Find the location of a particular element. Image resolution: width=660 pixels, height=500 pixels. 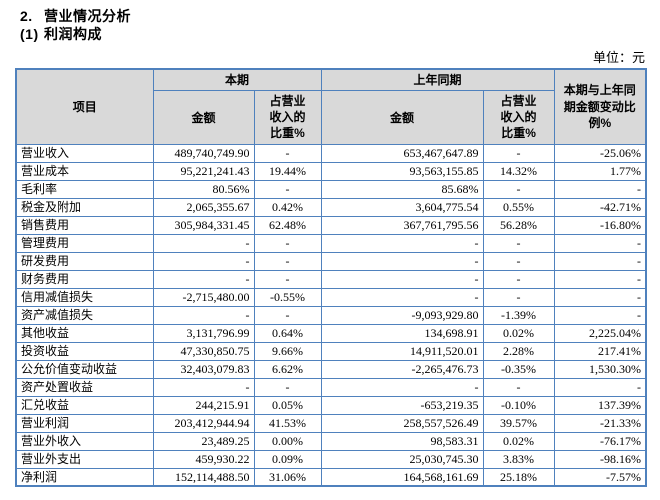

cell-current-amount: 489,740,749.90 is located at coordinates (203, 153).